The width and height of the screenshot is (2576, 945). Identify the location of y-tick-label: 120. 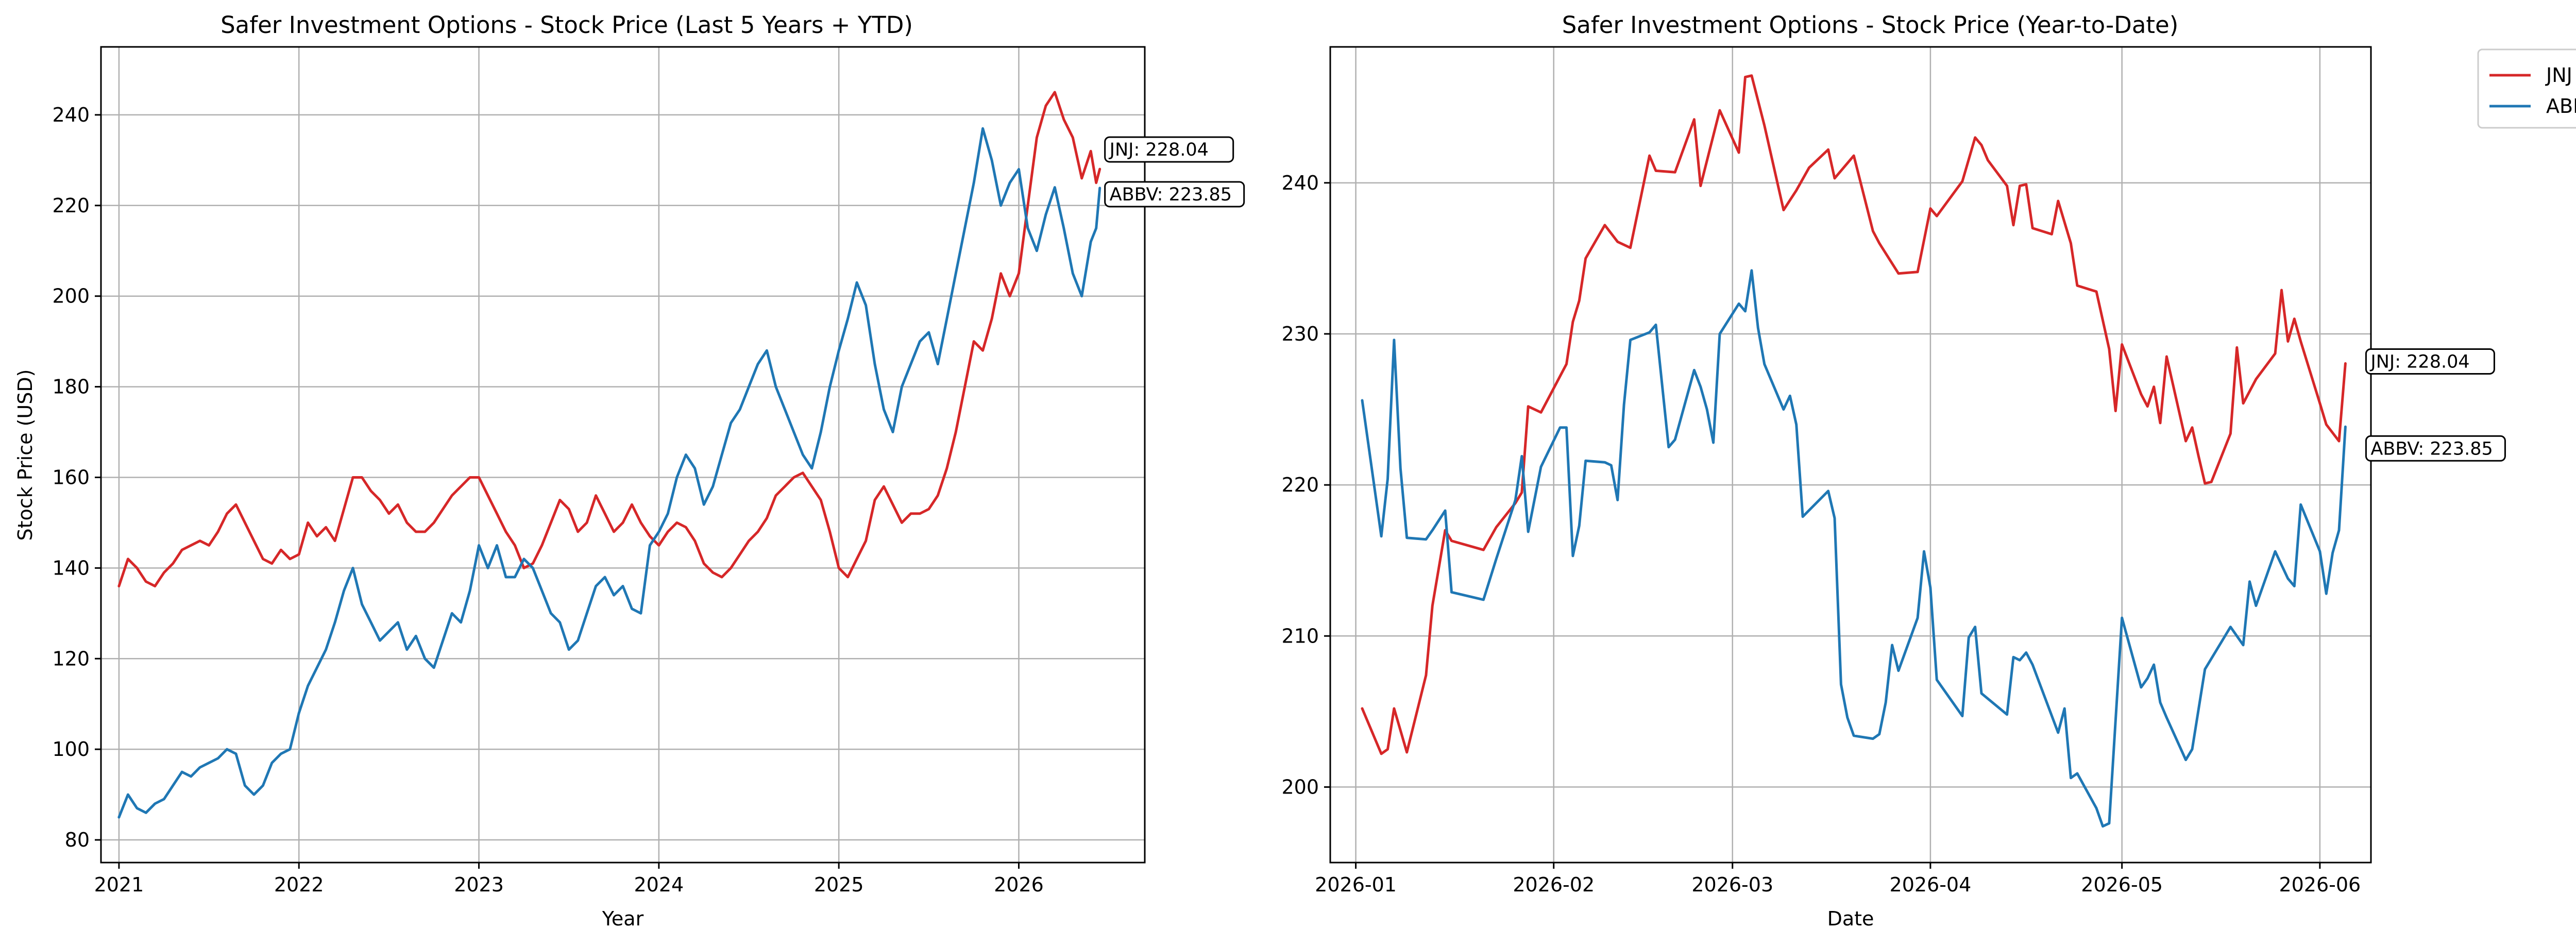
(71, 658).